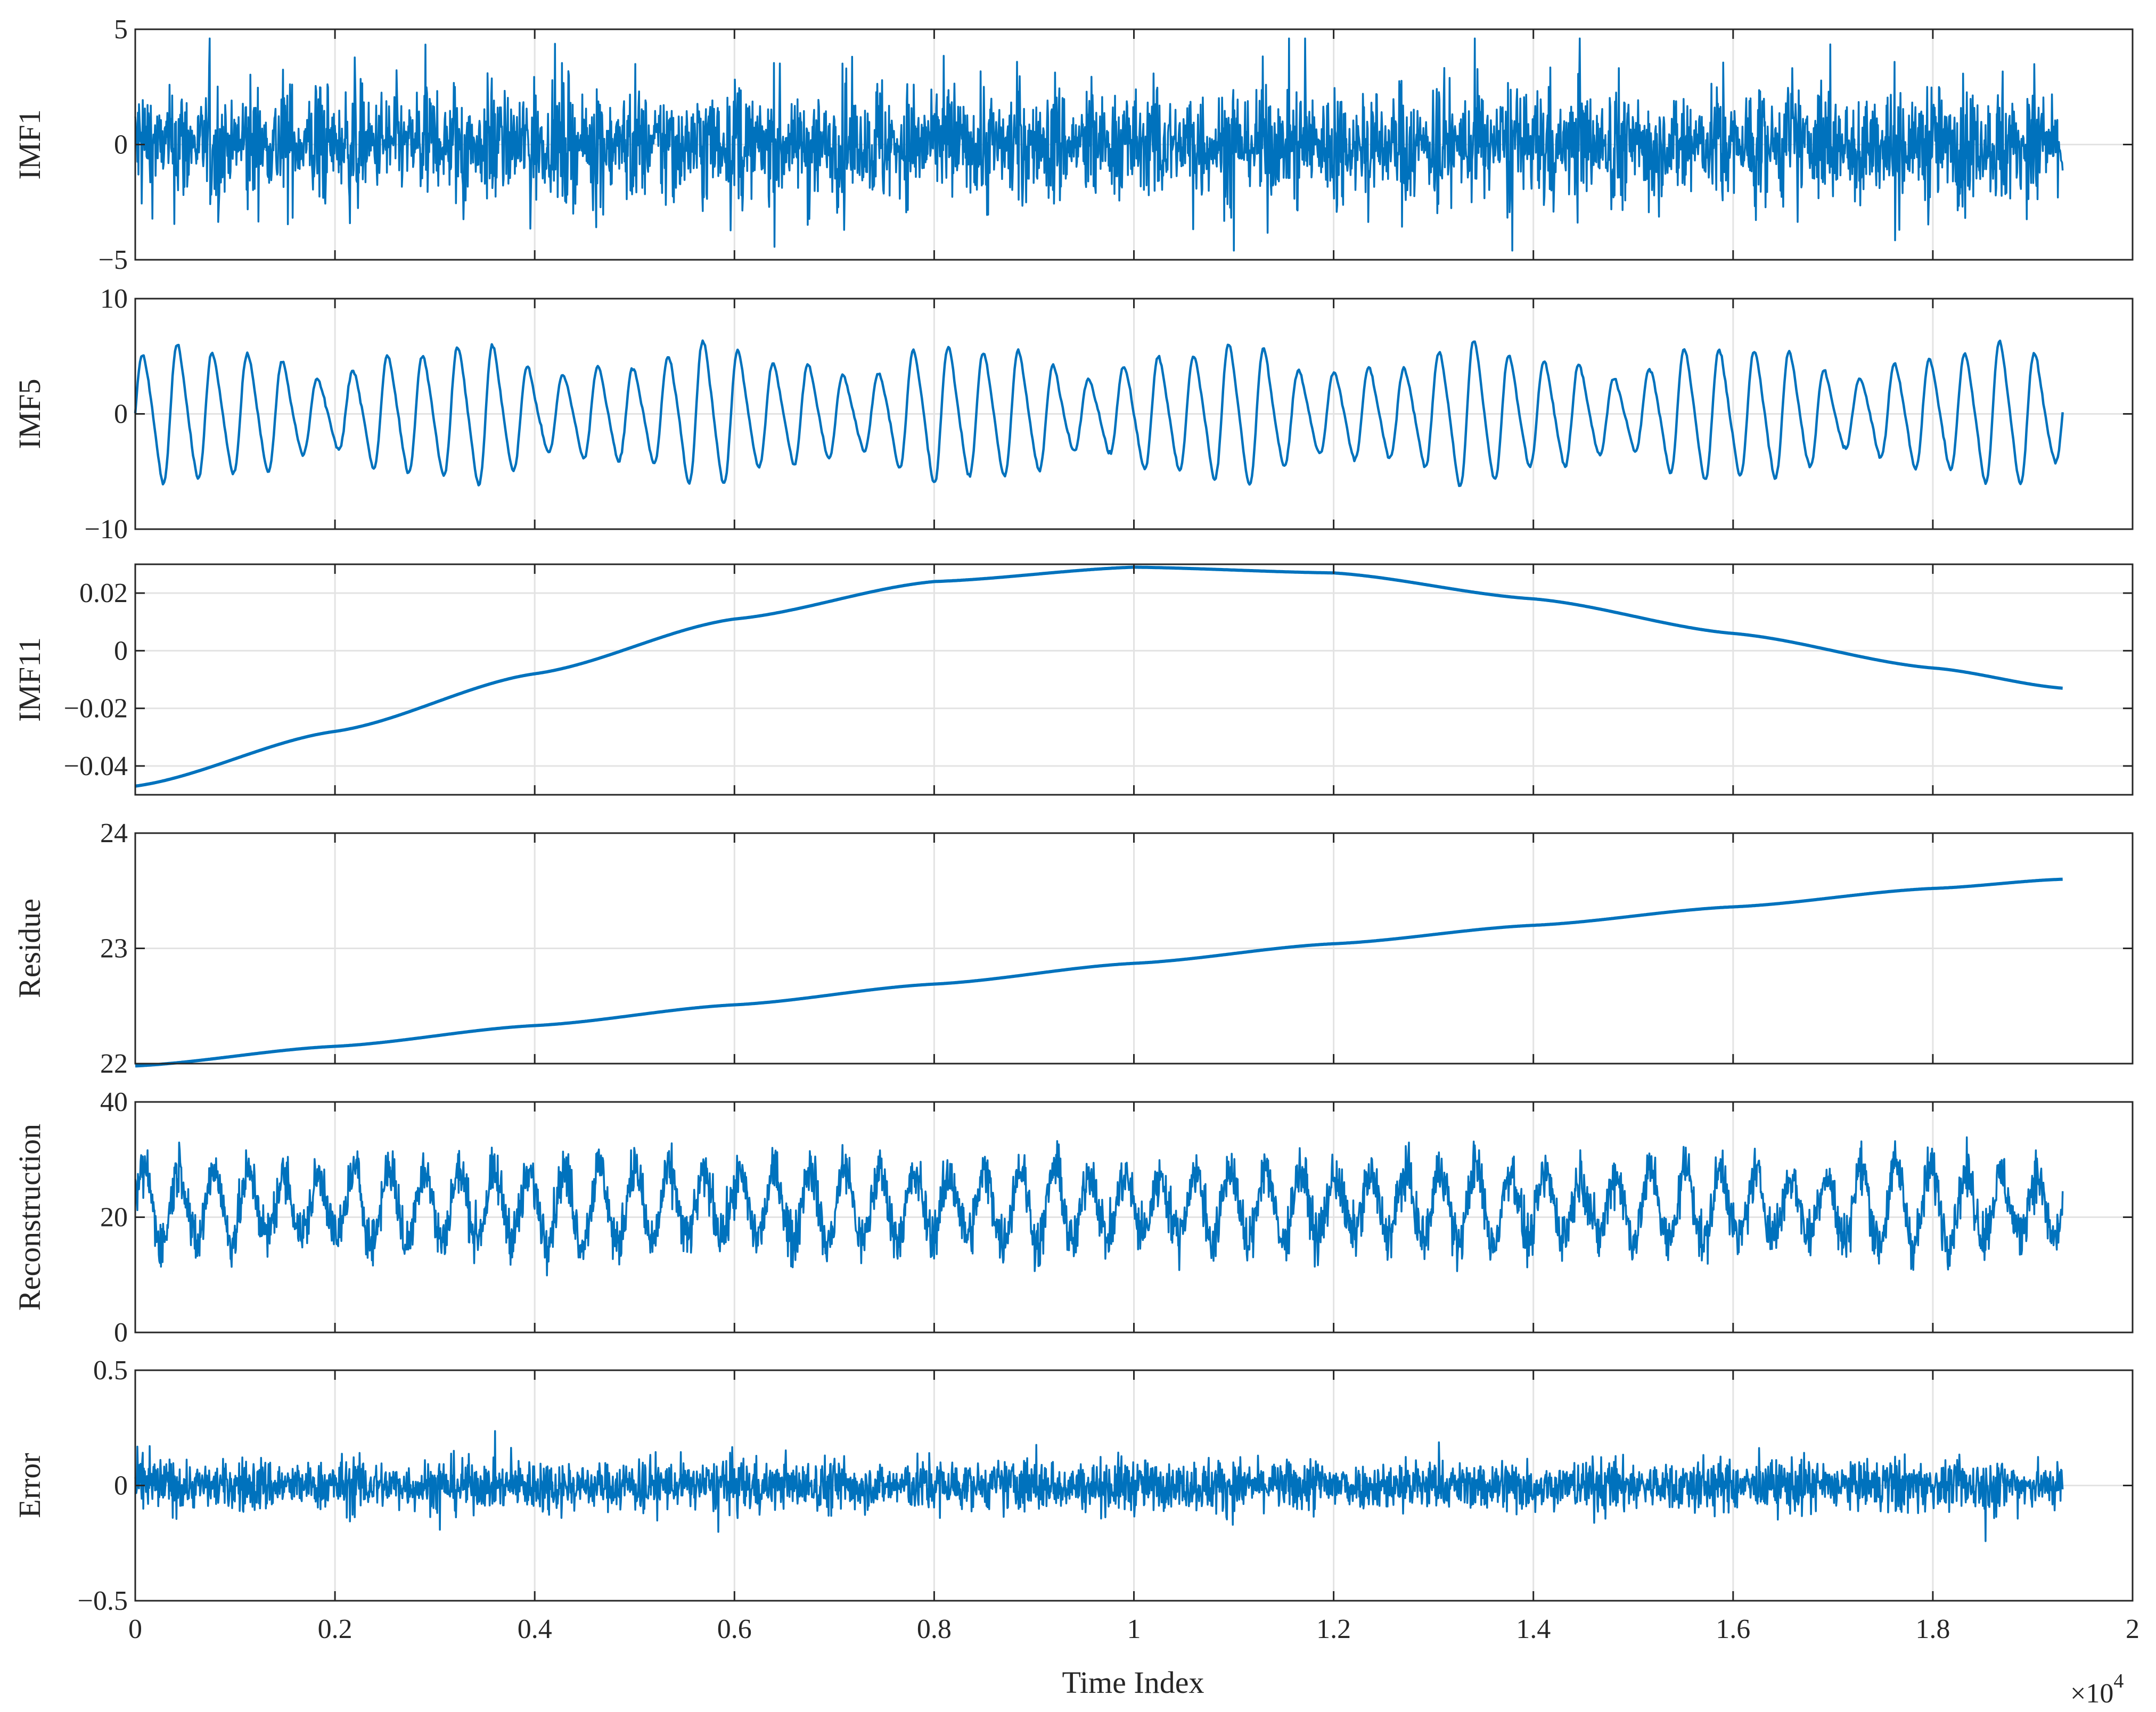 Image resolution: width=2156 pixels, height=1712 pixels. Describe the element at coordinates (114, 299) in the screenshot. I see `y-tick-label: 10` at that location.